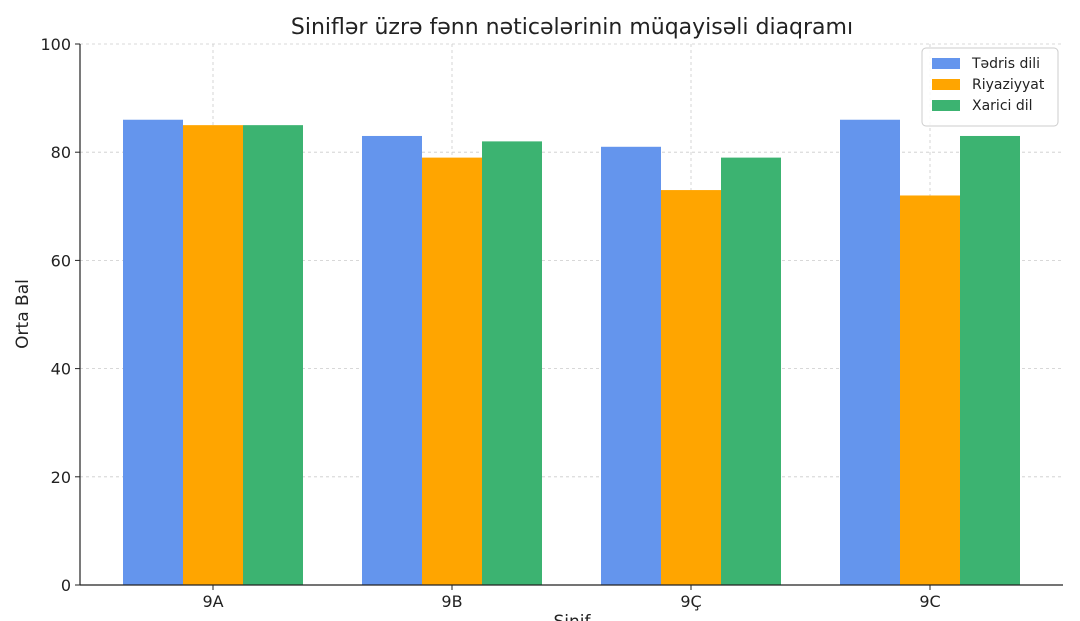  I want to click on y-axis-label: Orta Bal, so click(23, 314).